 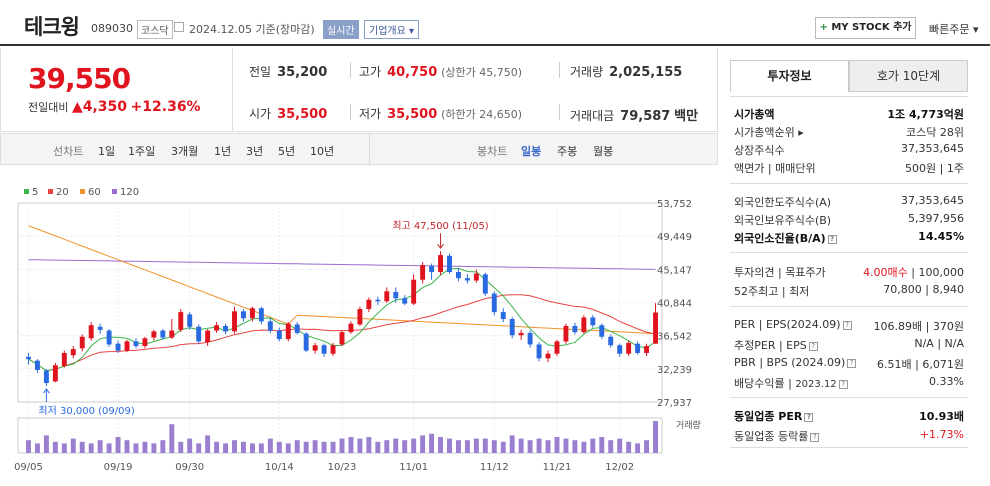 What do you see at coordinates (865, 28) in the screenshot?
I see `my-stock-button: + MY STOCK 추가` at bounding box center [865, 28].